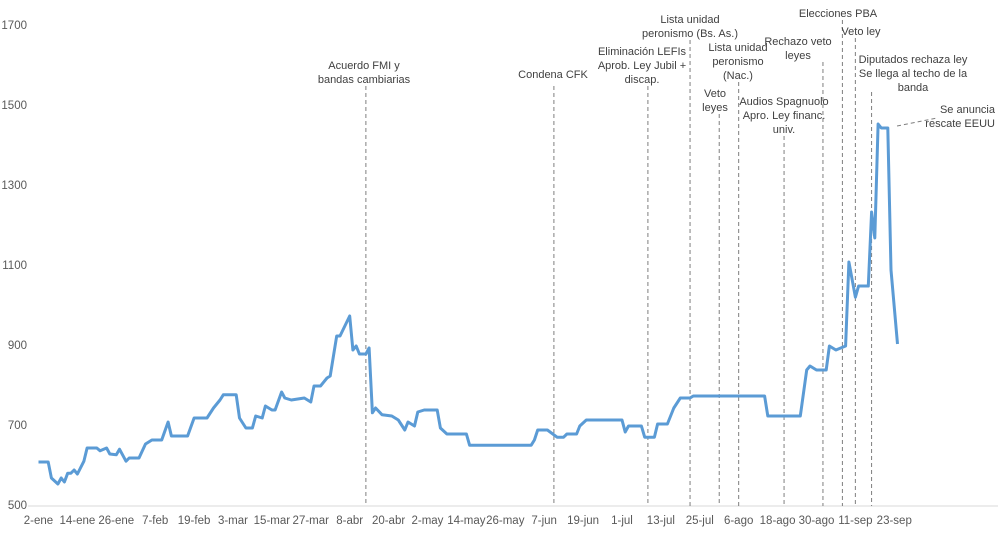 This screenshot has width=1000, height=537. What do you see at coordinates (783, 102) in the screenshot?
I see `annotation-text: Audios Spagnuolo` at bounding box center [783, 102].